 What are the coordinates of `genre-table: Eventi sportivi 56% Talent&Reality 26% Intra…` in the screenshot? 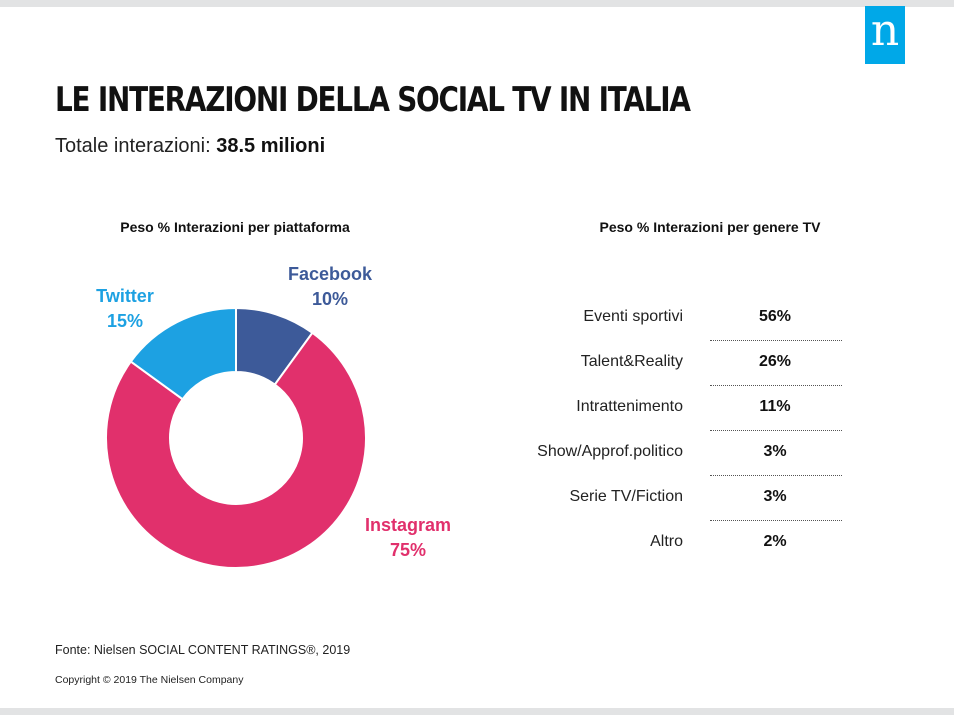 It's located at (670, 431).